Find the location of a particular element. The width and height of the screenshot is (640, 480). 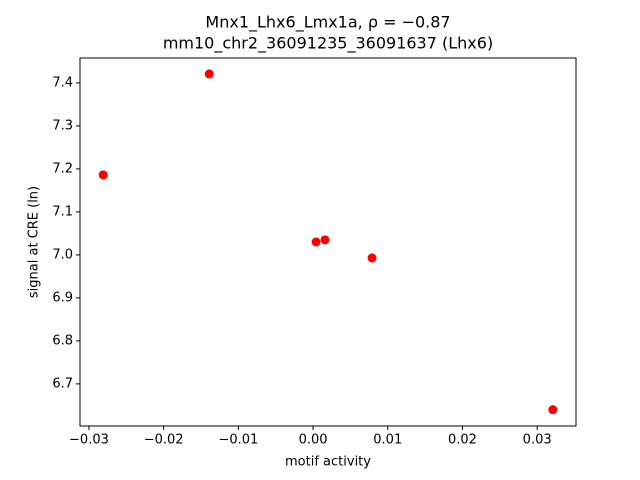

y-tick-label: 7.1 is located at coordinates (62, 211).